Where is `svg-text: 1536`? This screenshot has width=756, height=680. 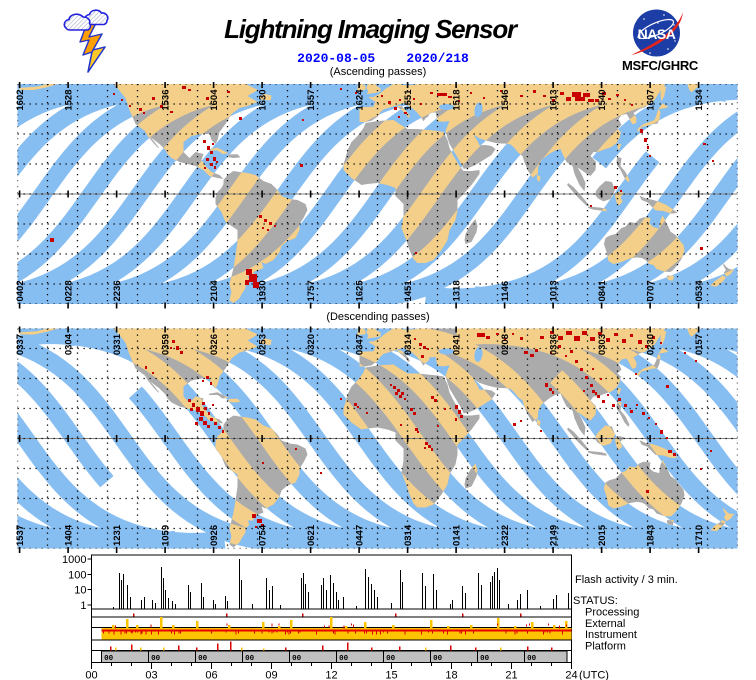 svg-text: 1536 is located at coordinates (166, 100).